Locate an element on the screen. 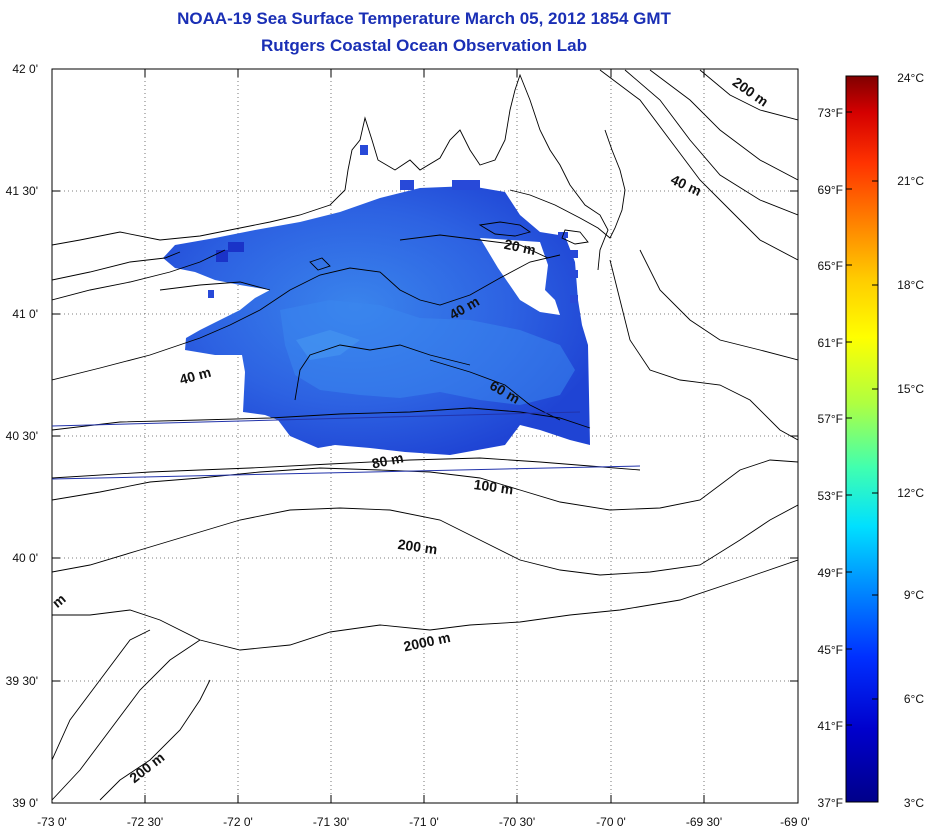  contour-20m is located at coordinates (354, 262).